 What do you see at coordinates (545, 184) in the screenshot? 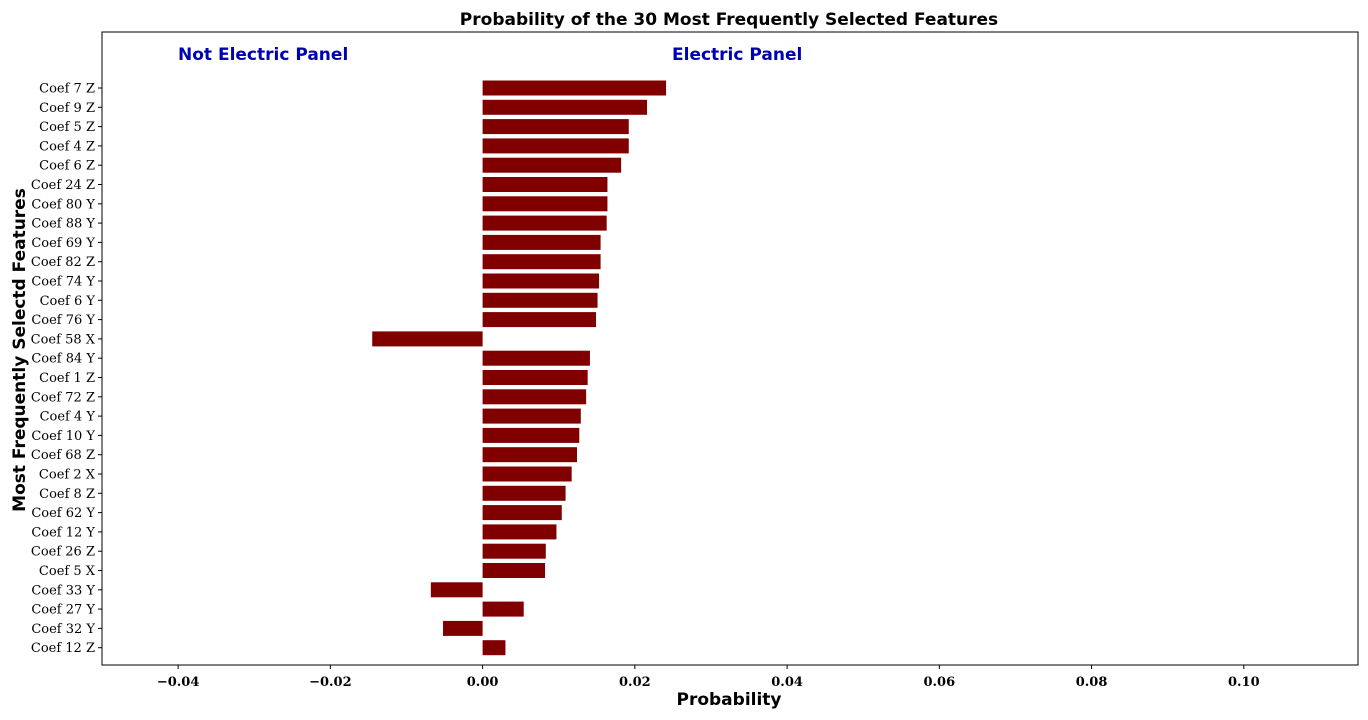
I see `bar-coef-24-z` at bounding box center [545, 184].